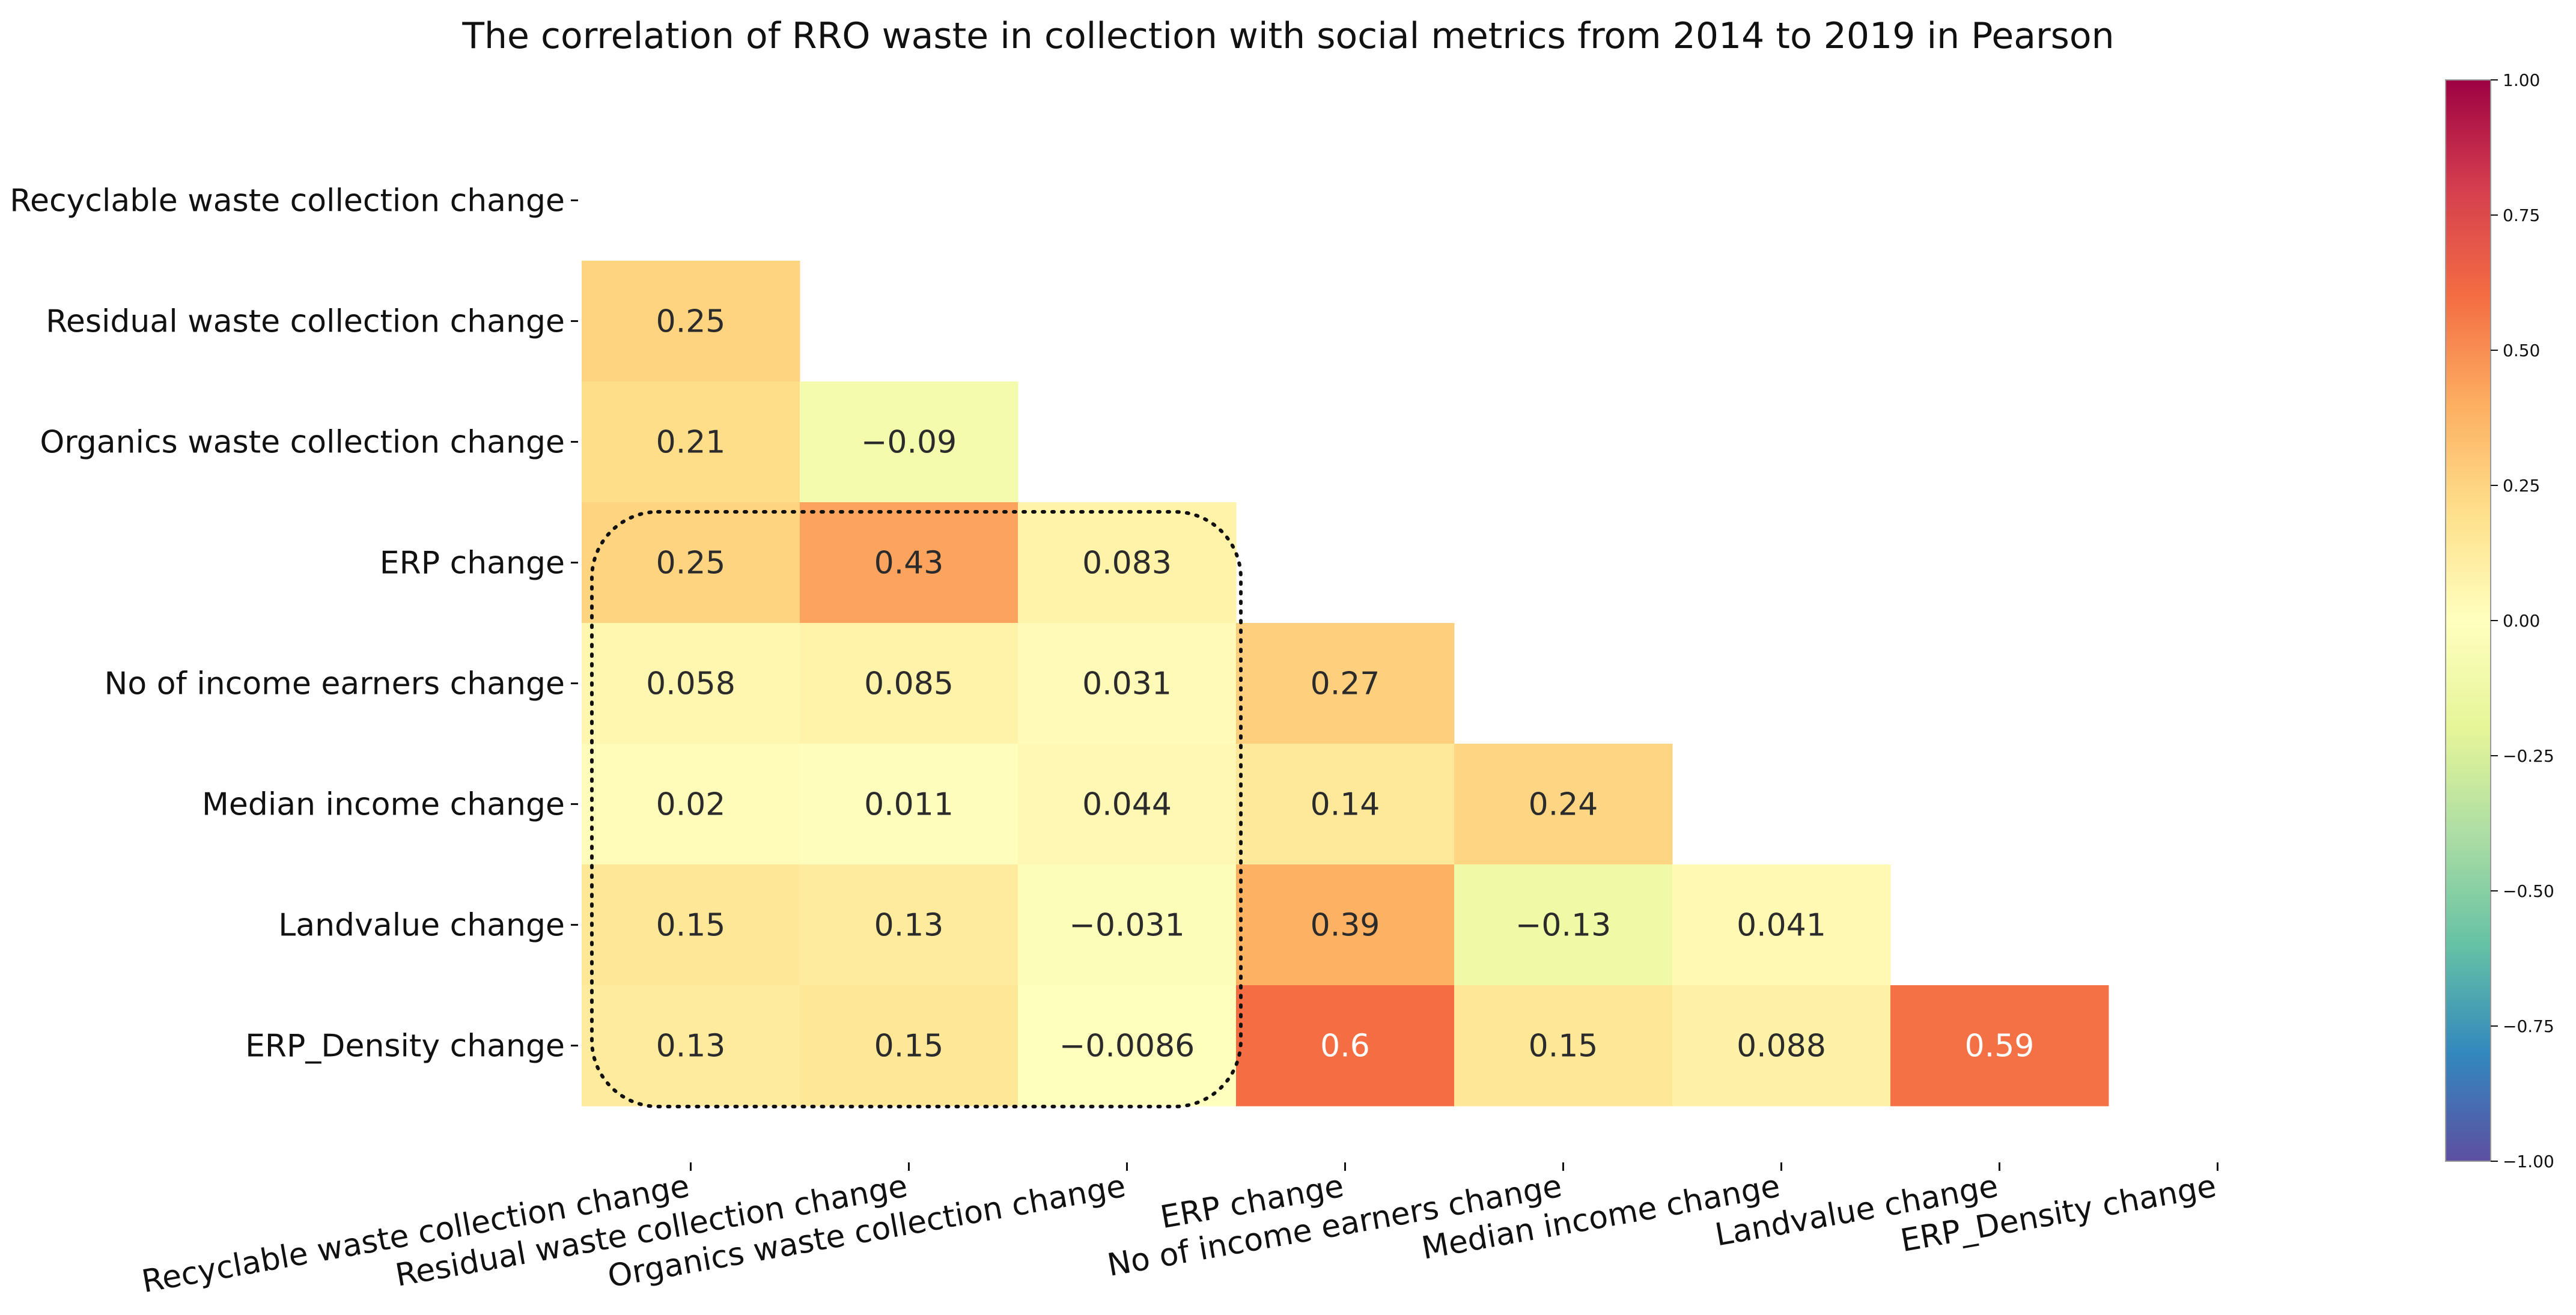  I want to click on row-label: Median income change, so click(383, 805).